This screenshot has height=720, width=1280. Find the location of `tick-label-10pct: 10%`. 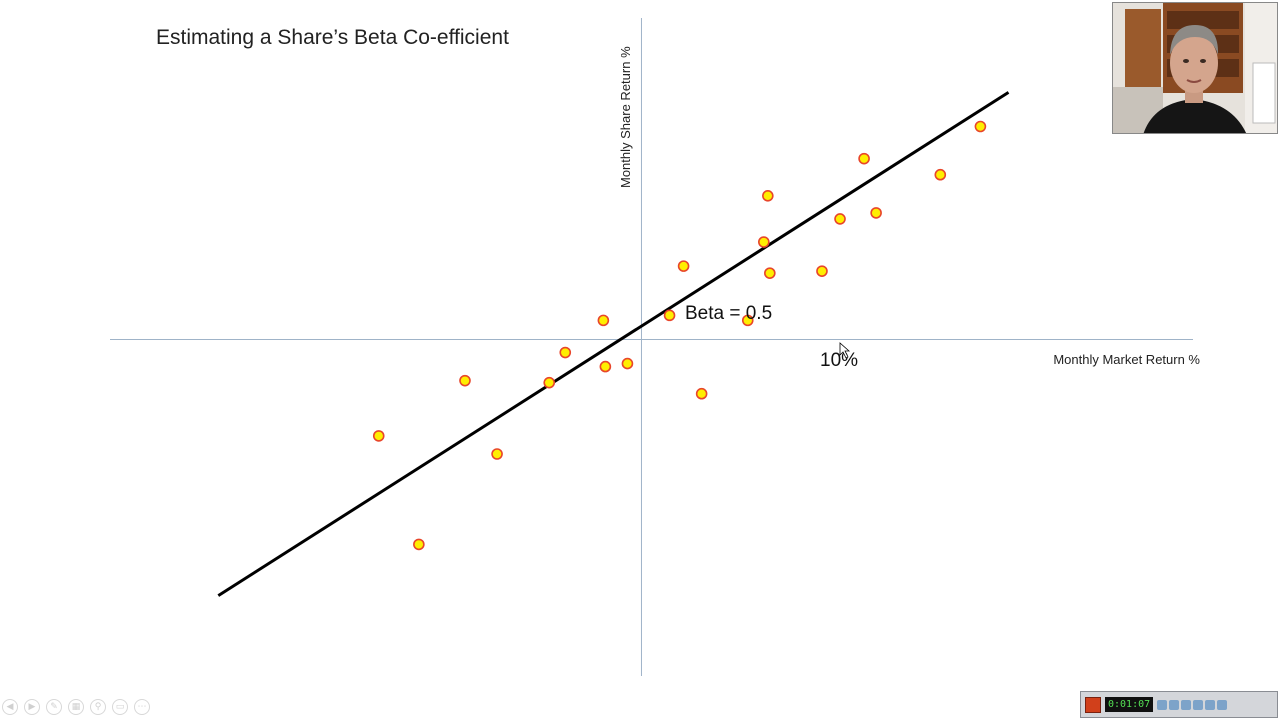

tick-label-10pct: 10% is located at coordinates (839, 360).